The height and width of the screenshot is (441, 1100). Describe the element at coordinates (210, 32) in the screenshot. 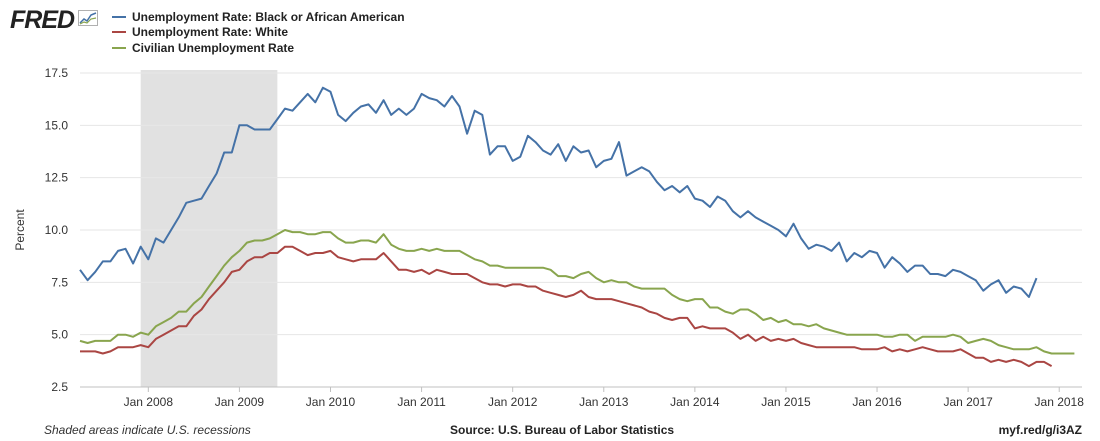

I see `legend-label: Unemployment Rate: White` at that location.